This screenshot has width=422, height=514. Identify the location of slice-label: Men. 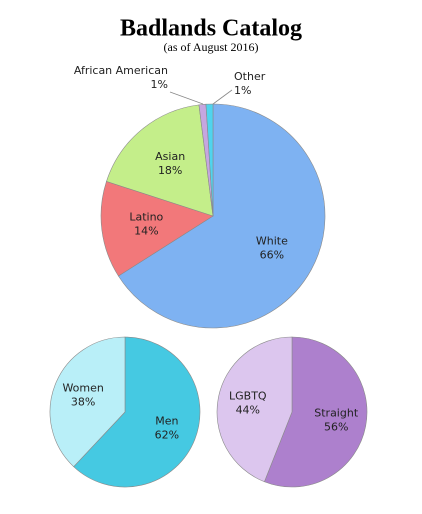
(166, 421).